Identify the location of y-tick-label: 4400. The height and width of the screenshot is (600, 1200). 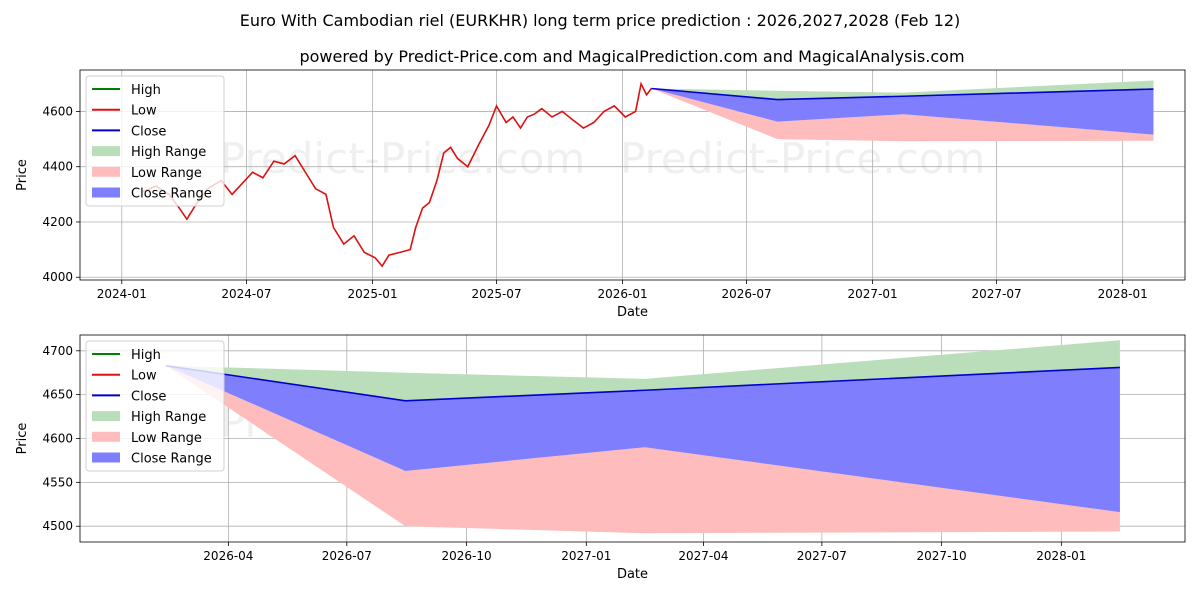
(57, 167).